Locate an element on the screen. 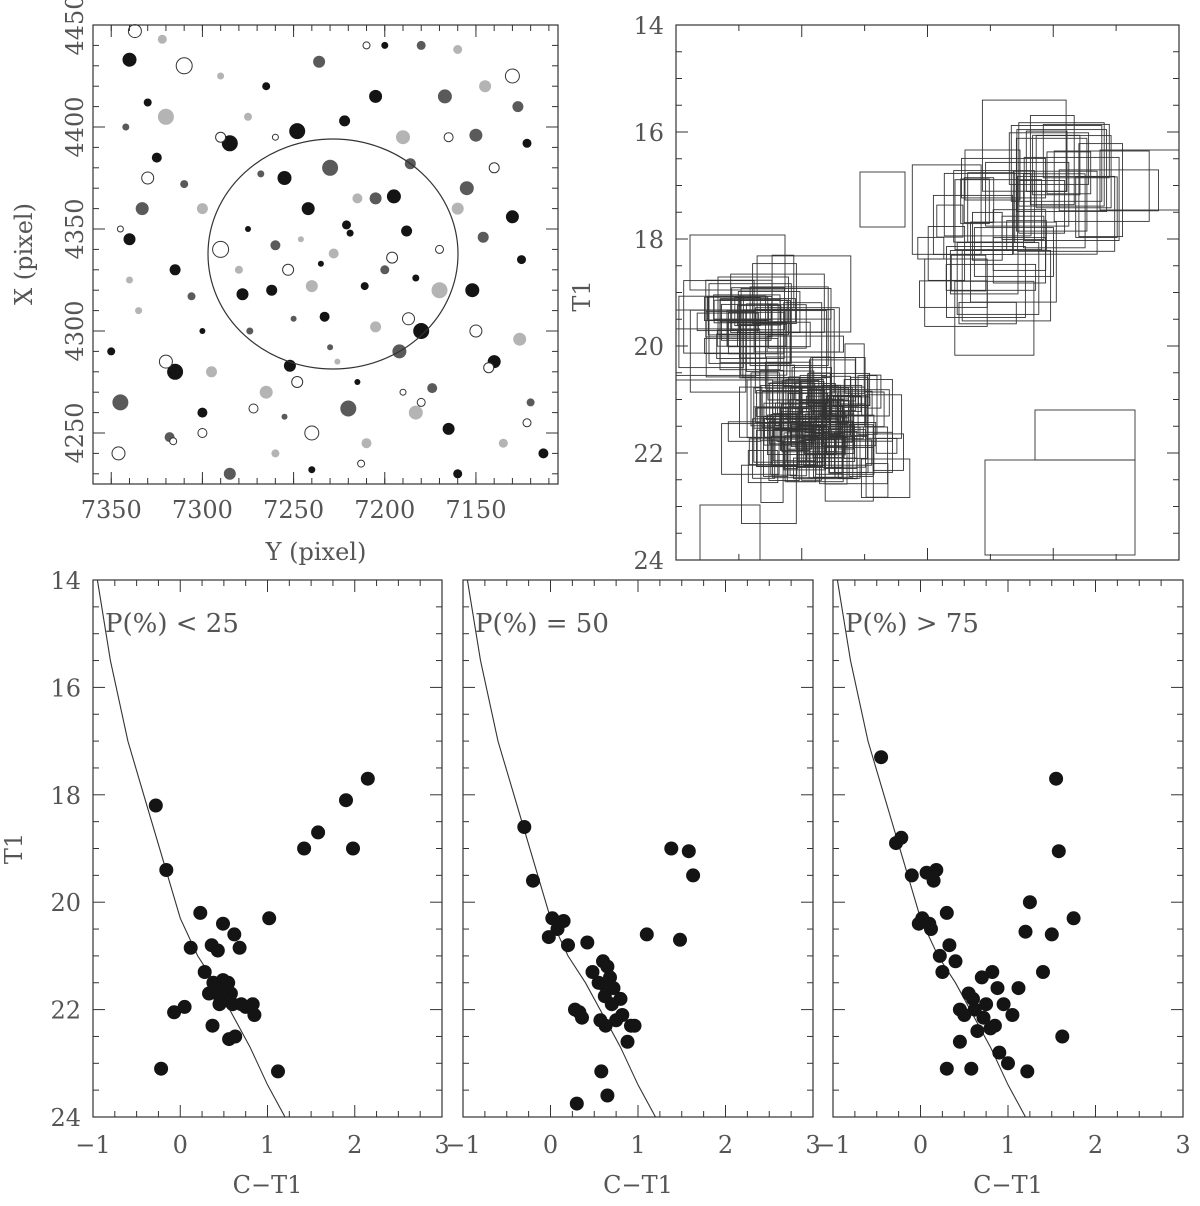  isochrone-curve is located at coordinates (931, 848).